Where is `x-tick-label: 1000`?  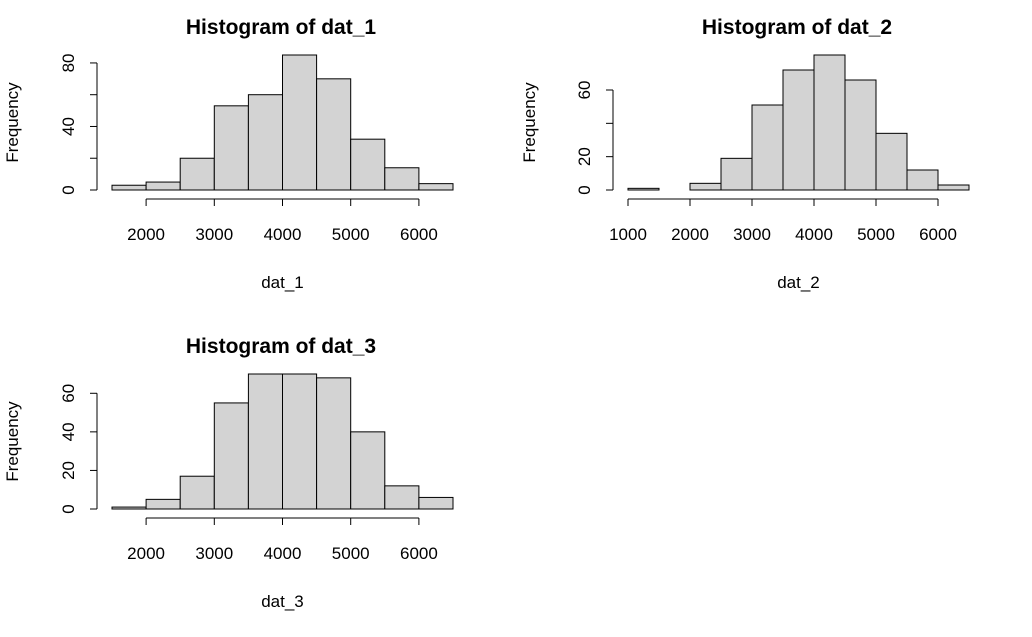 x-tick-label: 1000 is located at coordinates (628, 234).